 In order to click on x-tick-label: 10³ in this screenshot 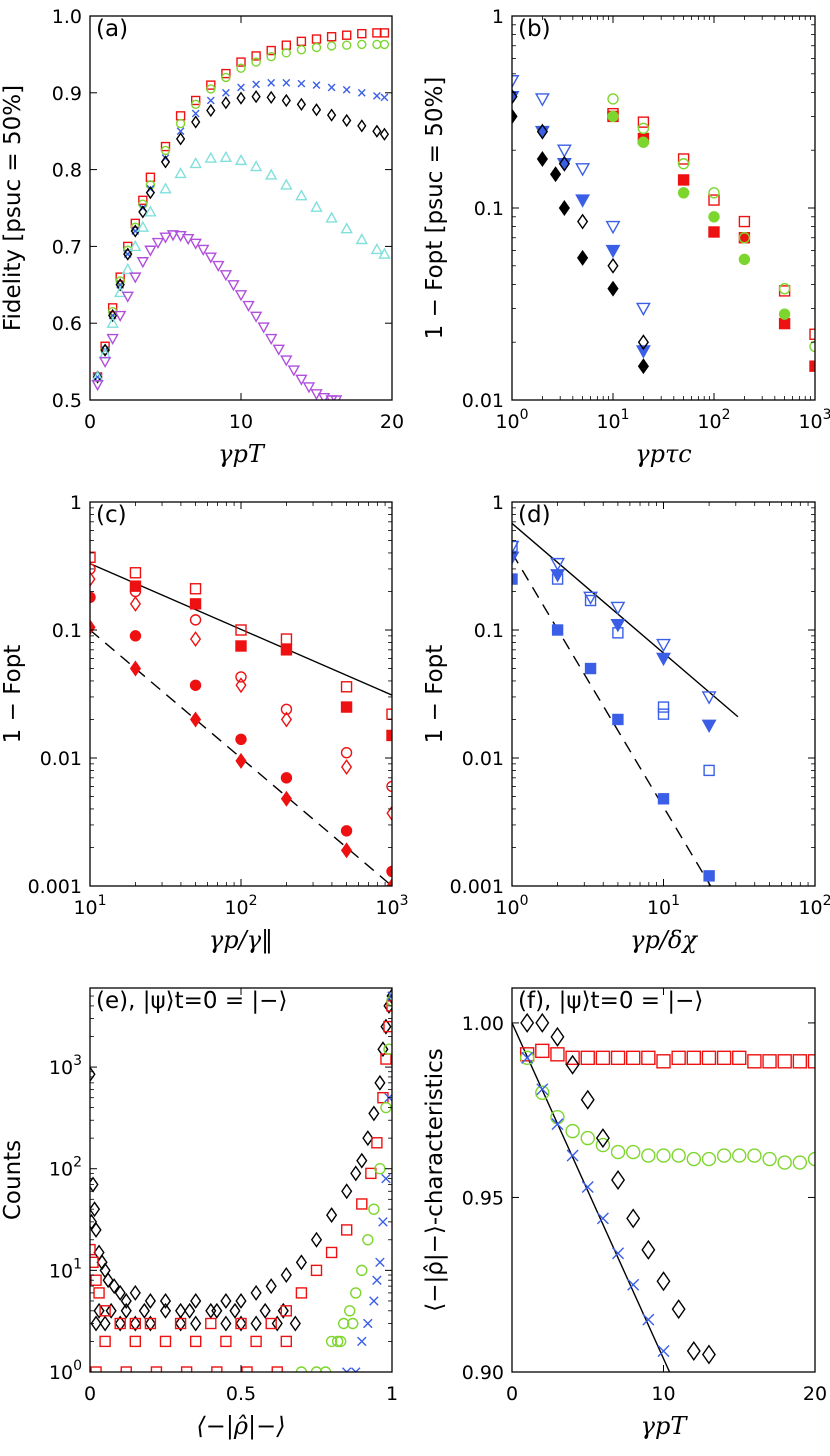, I will do `click(814, 420)`.